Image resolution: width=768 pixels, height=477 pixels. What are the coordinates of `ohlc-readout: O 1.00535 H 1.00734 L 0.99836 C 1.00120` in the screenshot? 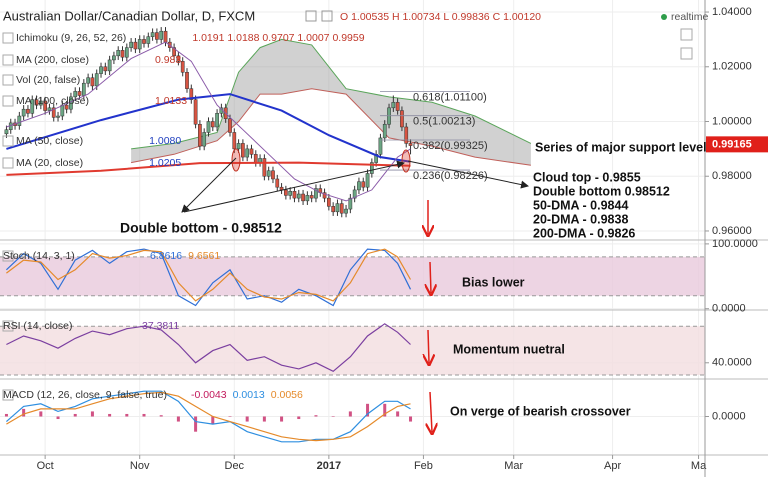 It's located at (440, 17).